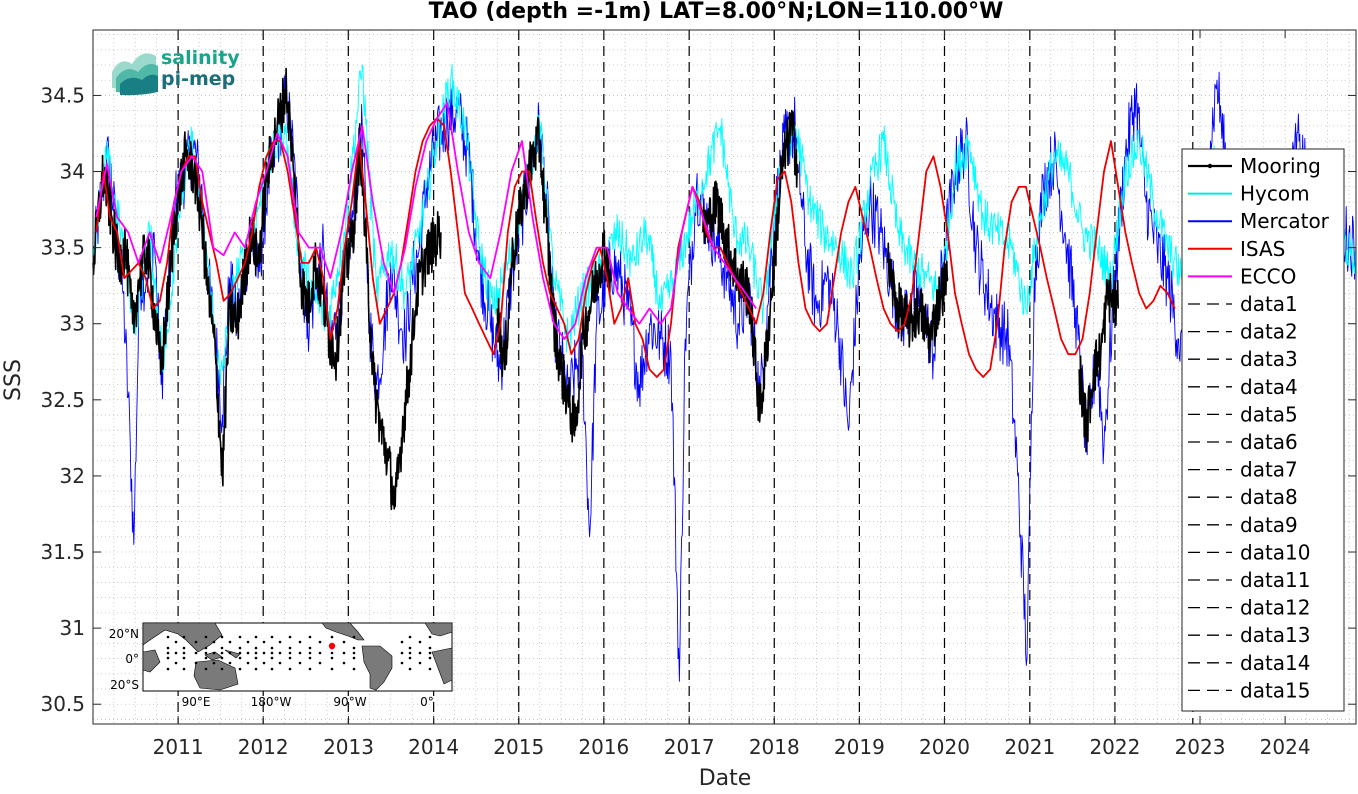 The width and height of the screenshot is (1358, 794). What do you see at coordinates (178, 747) in the screenshot?
I see `x-tick-label: 2011` at bounding box center [178, 747].